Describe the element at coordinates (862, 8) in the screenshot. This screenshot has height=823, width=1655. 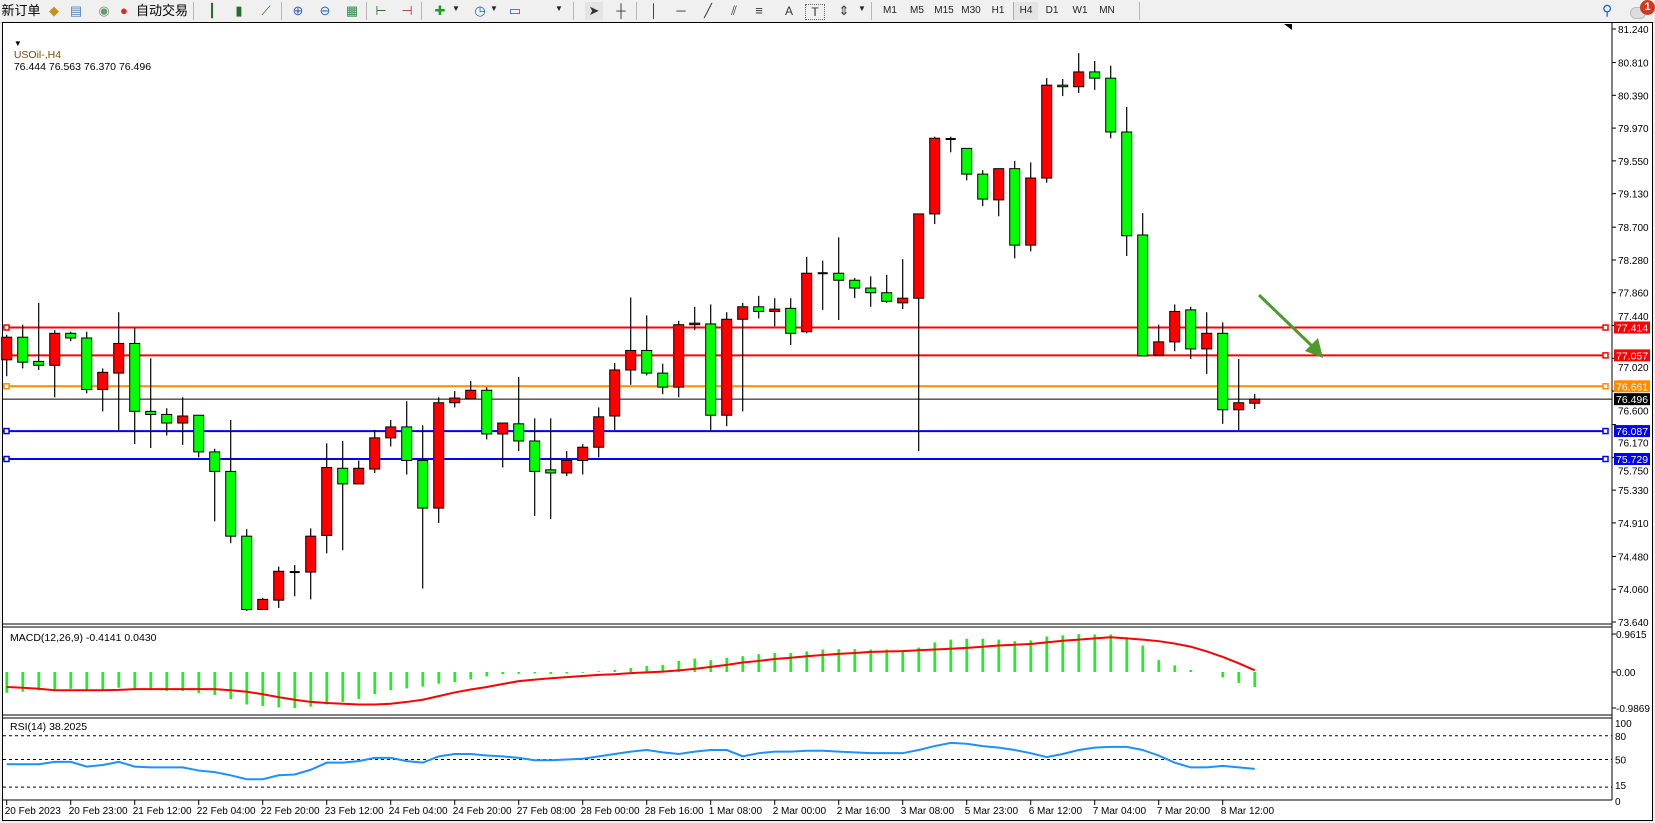
I see `arrows-dropdown-icon: ▼` at that location.